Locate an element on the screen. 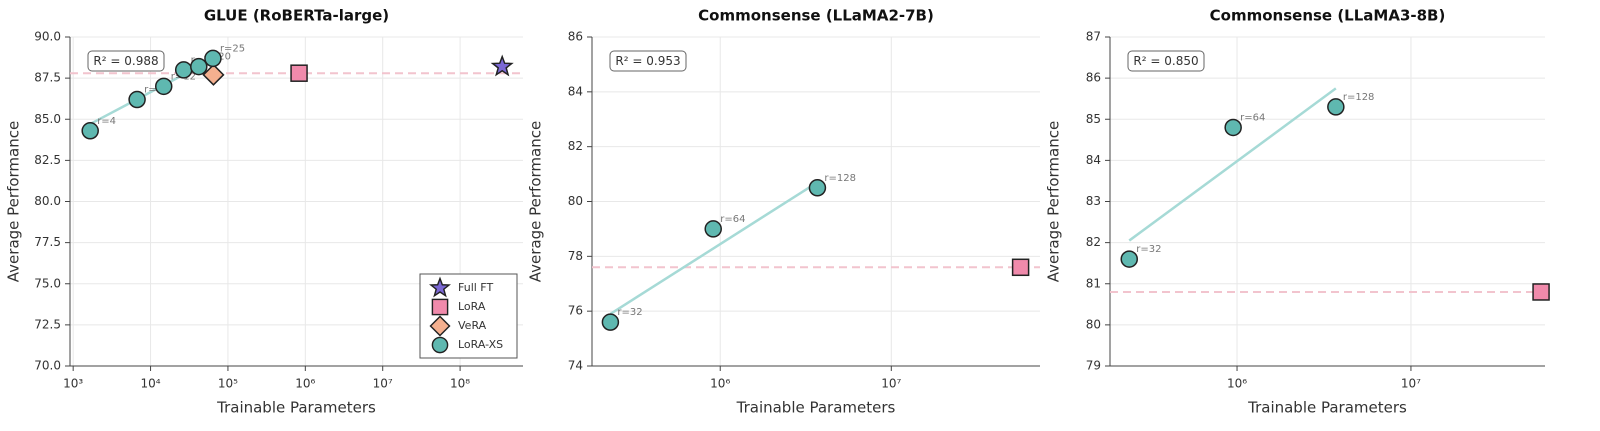 Image resolution: width=1600 pixels, height=431 pixels. annotation-text: R² = 0.850 is located at coordinates (1165, 61).